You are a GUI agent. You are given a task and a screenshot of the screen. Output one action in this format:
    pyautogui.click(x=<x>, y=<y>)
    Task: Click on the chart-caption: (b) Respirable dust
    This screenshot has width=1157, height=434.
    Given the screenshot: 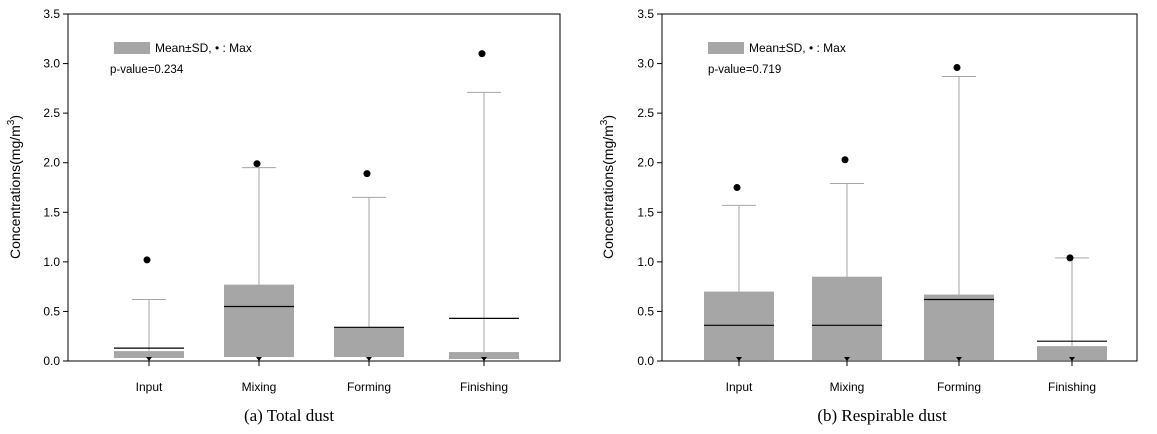 What is the action you would take?
    pyautogui.click(x=882, y=415)
    